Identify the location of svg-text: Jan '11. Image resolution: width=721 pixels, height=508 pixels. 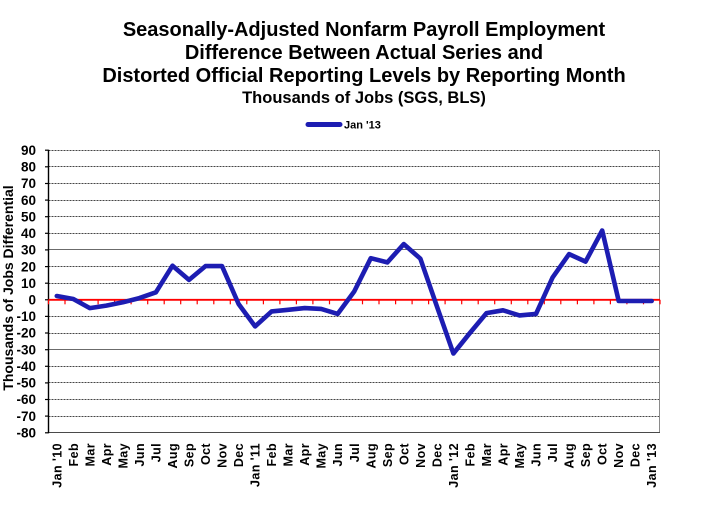
(256, 465).